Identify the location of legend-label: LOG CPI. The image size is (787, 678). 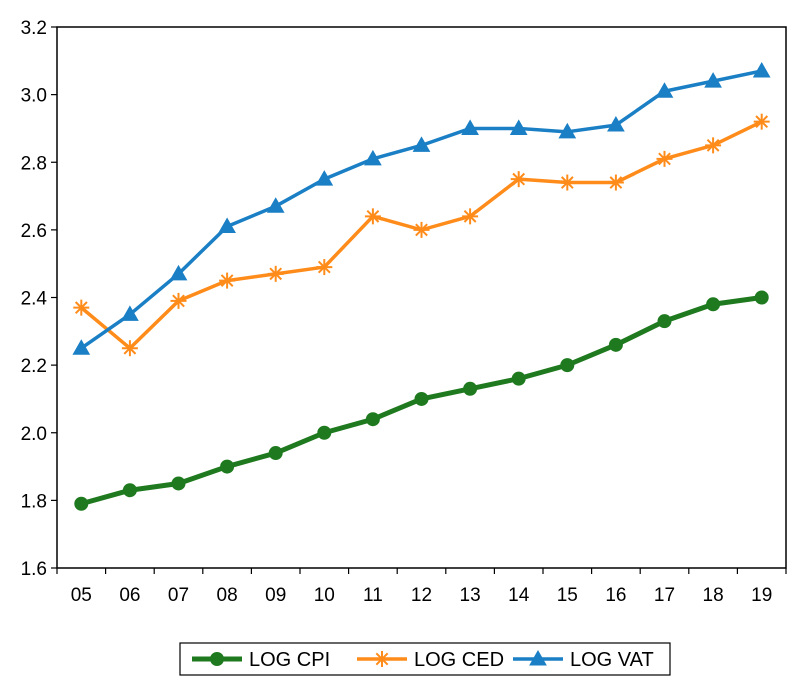
(289, 660).